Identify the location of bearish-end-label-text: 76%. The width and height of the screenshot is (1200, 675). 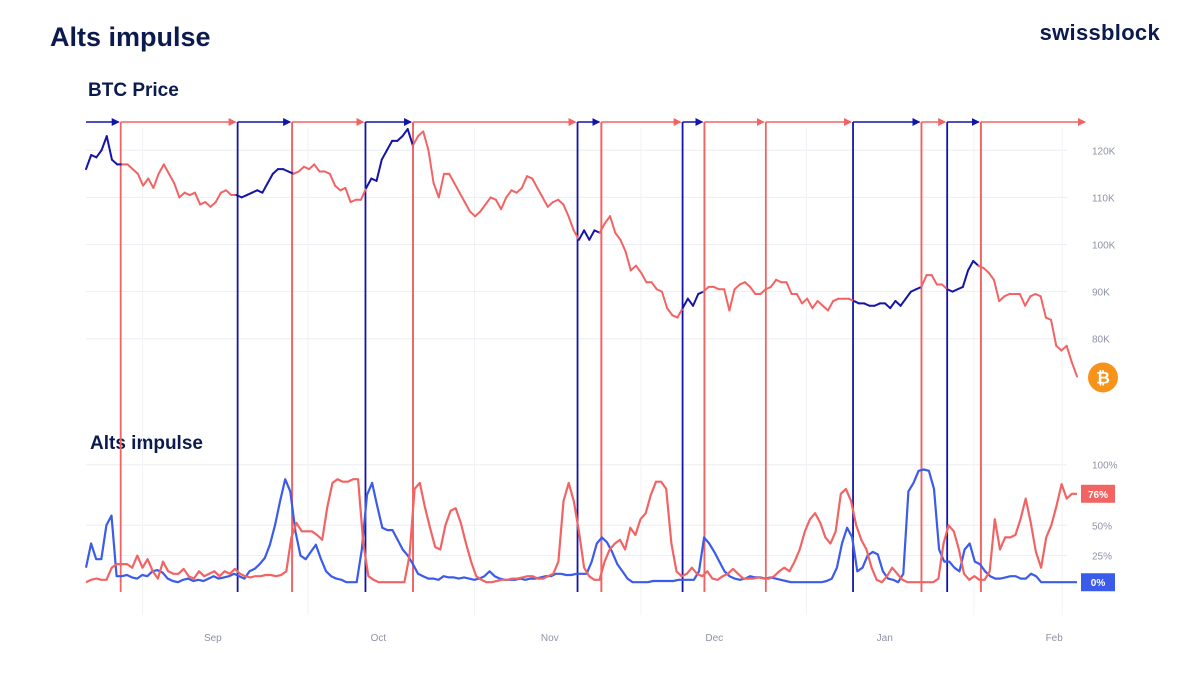
(1098, 495).